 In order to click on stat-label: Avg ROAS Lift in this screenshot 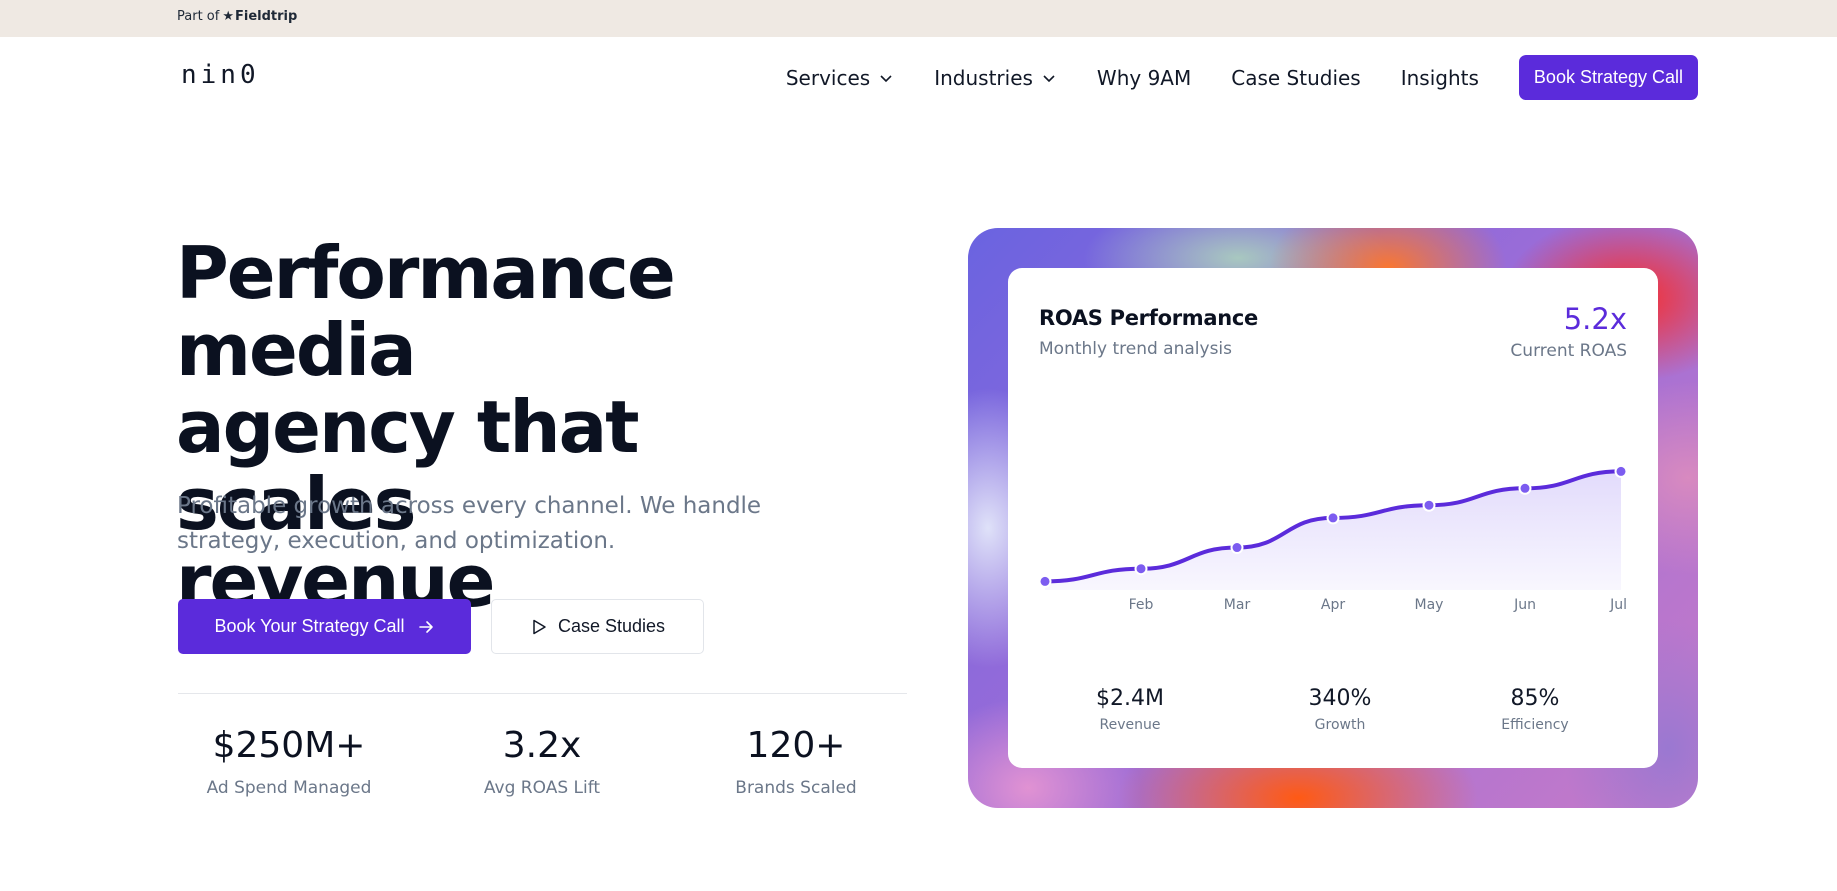, I will do `click(542, 788)`.